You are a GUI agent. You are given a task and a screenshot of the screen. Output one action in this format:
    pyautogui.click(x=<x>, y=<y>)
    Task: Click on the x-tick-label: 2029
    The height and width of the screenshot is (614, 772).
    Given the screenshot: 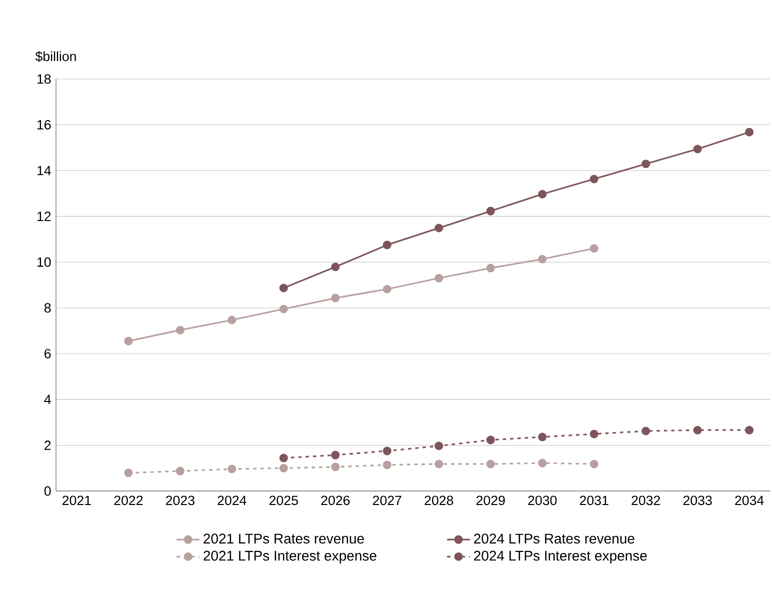 What is the action you would take?
    pyautogui.click(x=490, y=501)
    